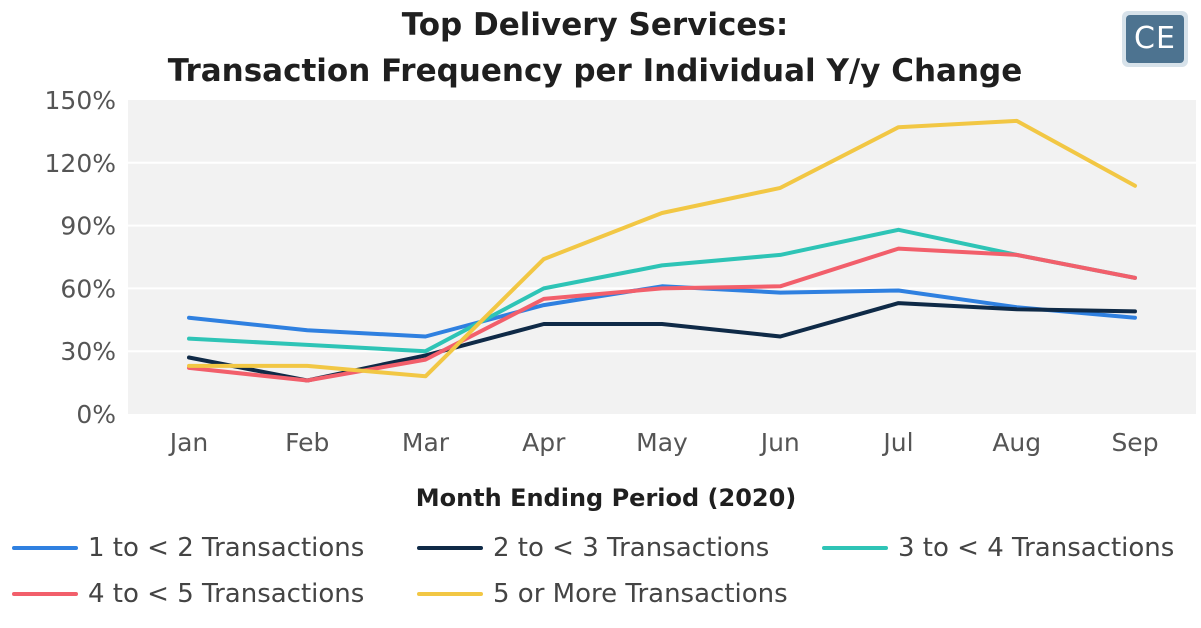 This screenshot has width=1201, height=628. Describe the element at coordinates (544, 442) in the screenshot. I see `x-tick-label: Apr` at that location.